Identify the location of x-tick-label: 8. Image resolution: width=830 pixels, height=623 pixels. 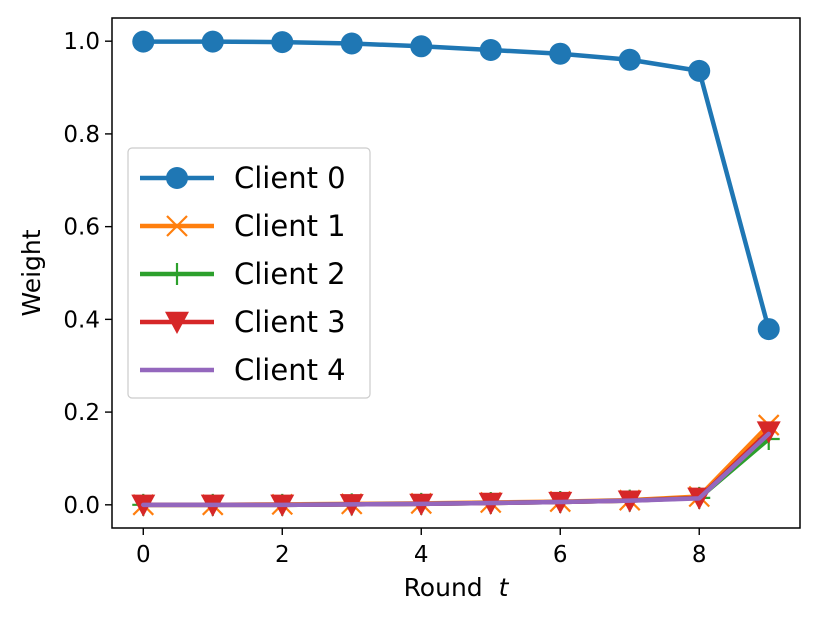
(699, 555).